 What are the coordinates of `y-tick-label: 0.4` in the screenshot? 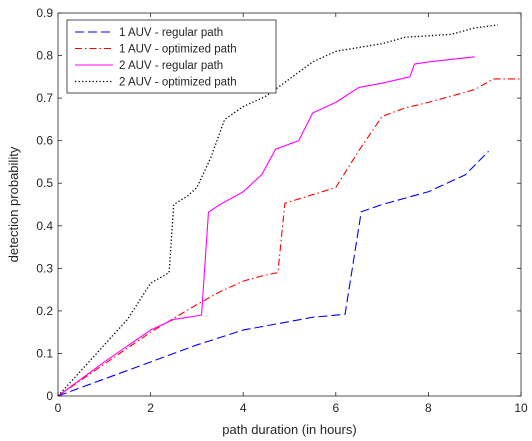 It's located at (44, 226).